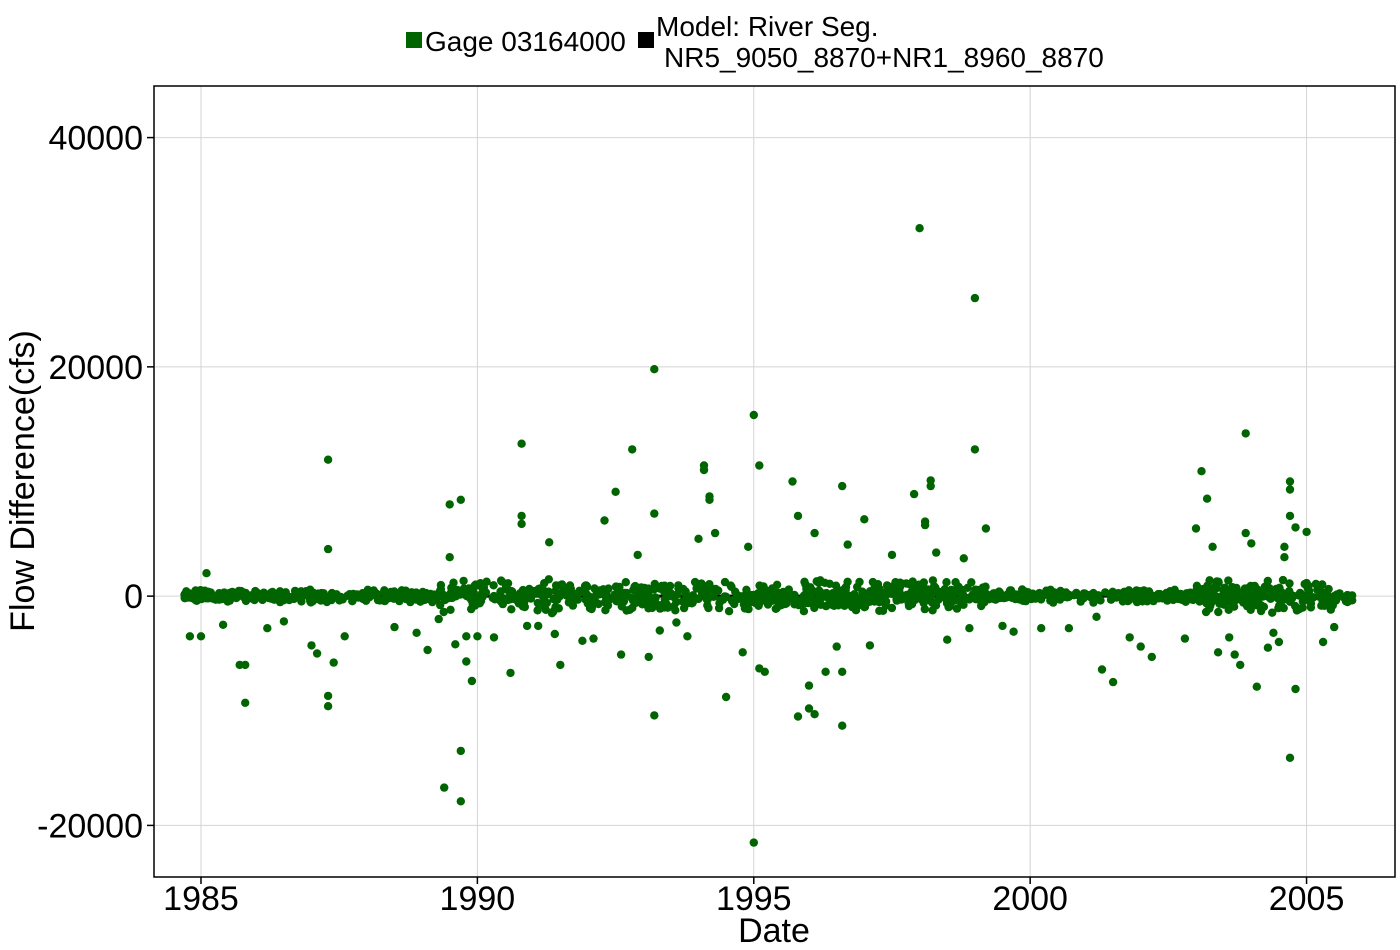  What do you see at coordinates (95, 368) in the screenshot?
I see `y-tick-label: 20000` at bounding box center [95, 368].